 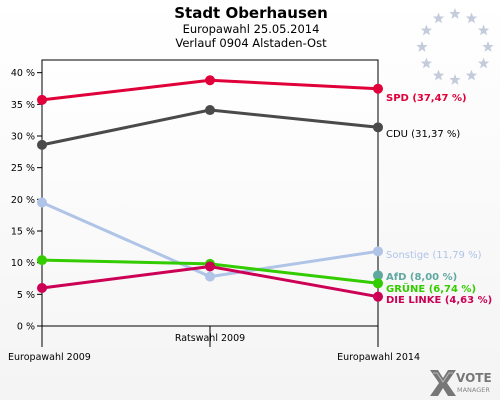 I want to click on chart-subtitle-2: Verlauf 0904 Alstaden-Ost, so click(x=251, y=43).